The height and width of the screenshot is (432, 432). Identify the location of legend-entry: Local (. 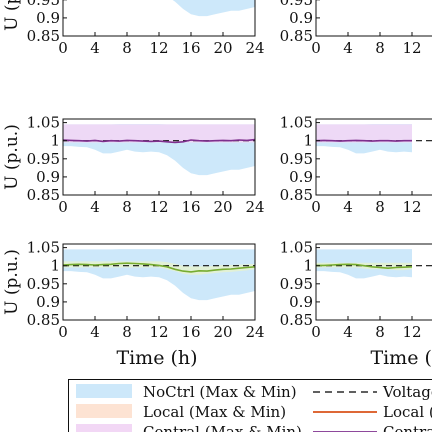
(372, 412).